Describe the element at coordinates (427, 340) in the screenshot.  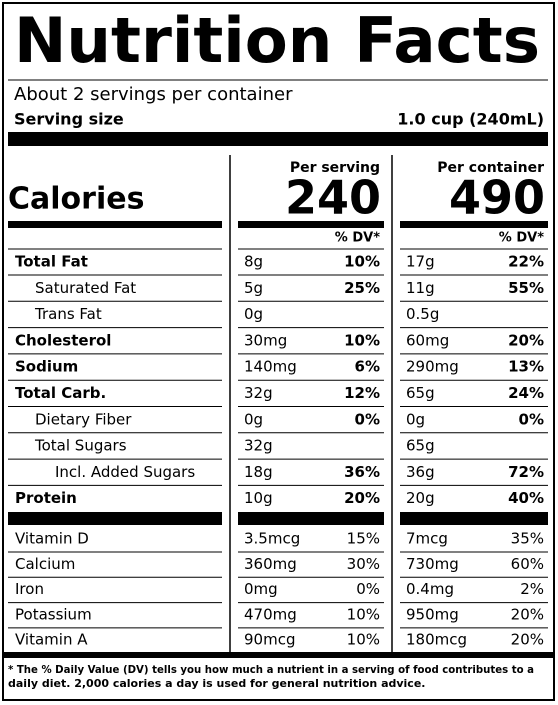
I see `amount: 60mg` at that location.